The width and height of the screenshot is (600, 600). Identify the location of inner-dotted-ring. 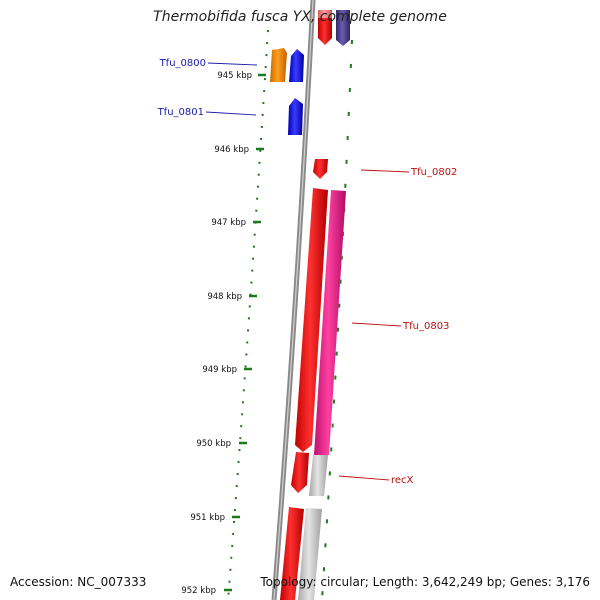
(337, 319).